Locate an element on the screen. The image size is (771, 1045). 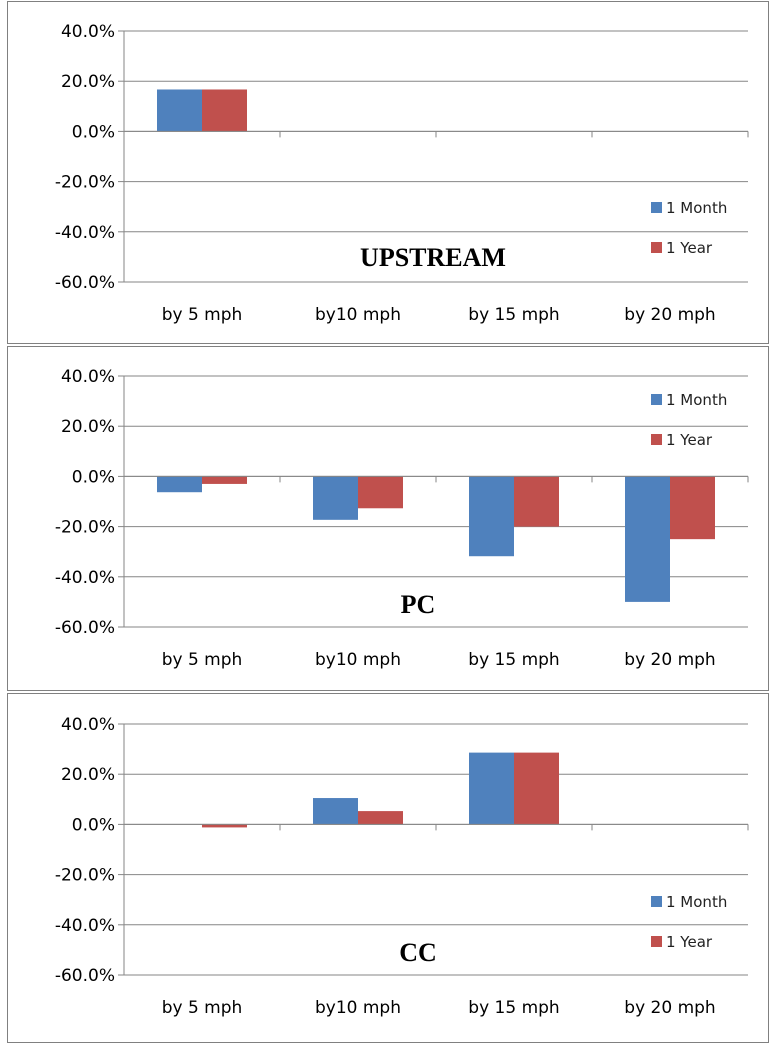
chart-title: PC is located at coordinates (418, 604).